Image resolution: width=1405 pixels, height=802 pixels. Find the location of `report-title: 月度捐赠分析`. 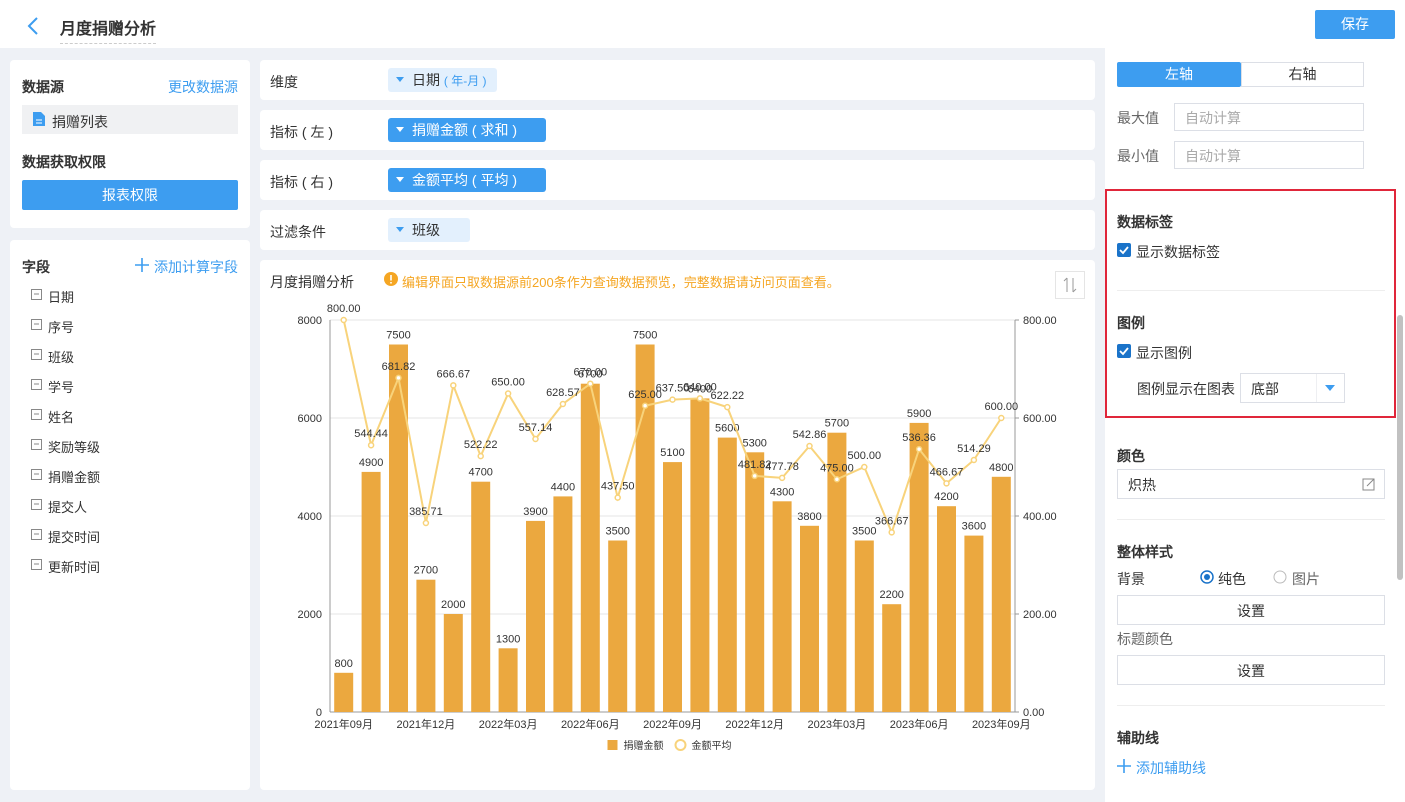

report-title: 月度捐赠分析 is located at coordinates (108, 29).